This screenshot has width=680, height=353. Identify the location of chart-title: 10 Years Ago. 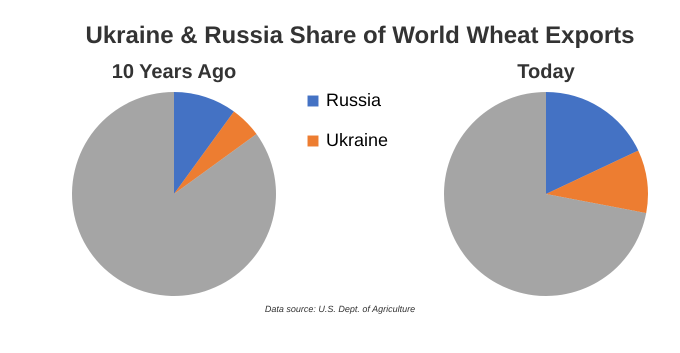
(174, 72).